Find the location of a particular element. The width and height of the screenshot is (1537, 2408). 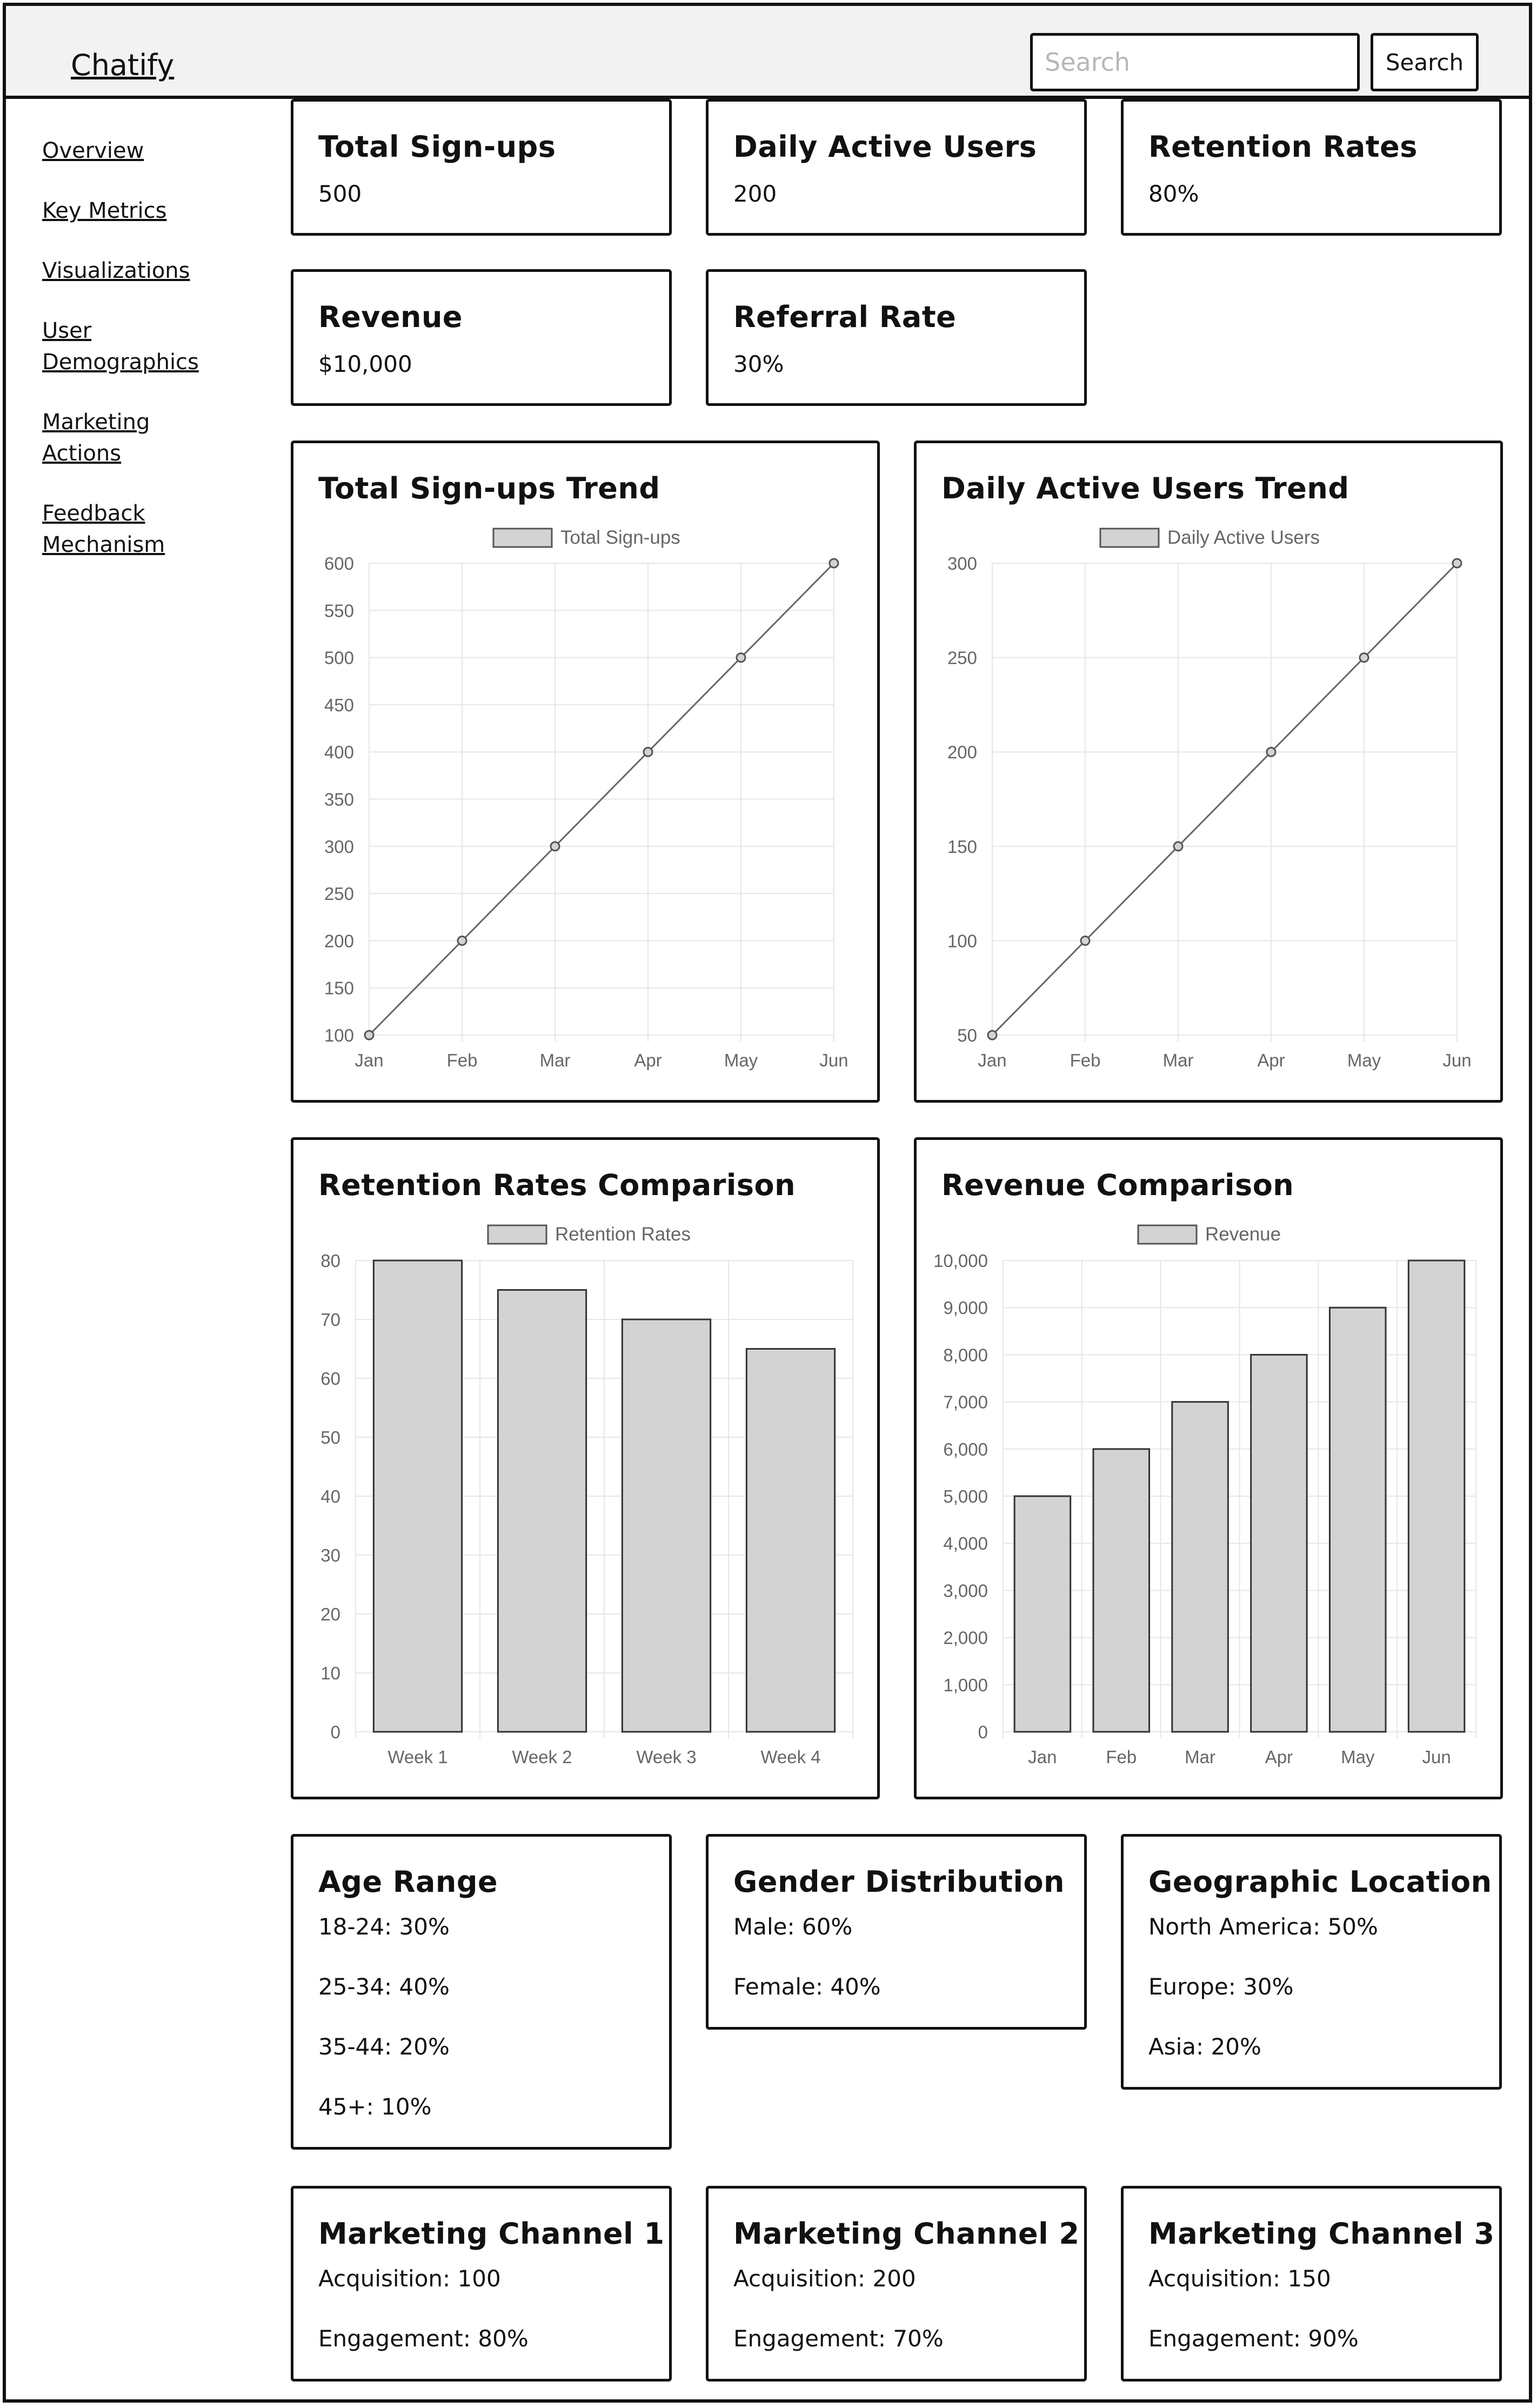

y-tick-label: 300 is located at coordinates (339, 847).